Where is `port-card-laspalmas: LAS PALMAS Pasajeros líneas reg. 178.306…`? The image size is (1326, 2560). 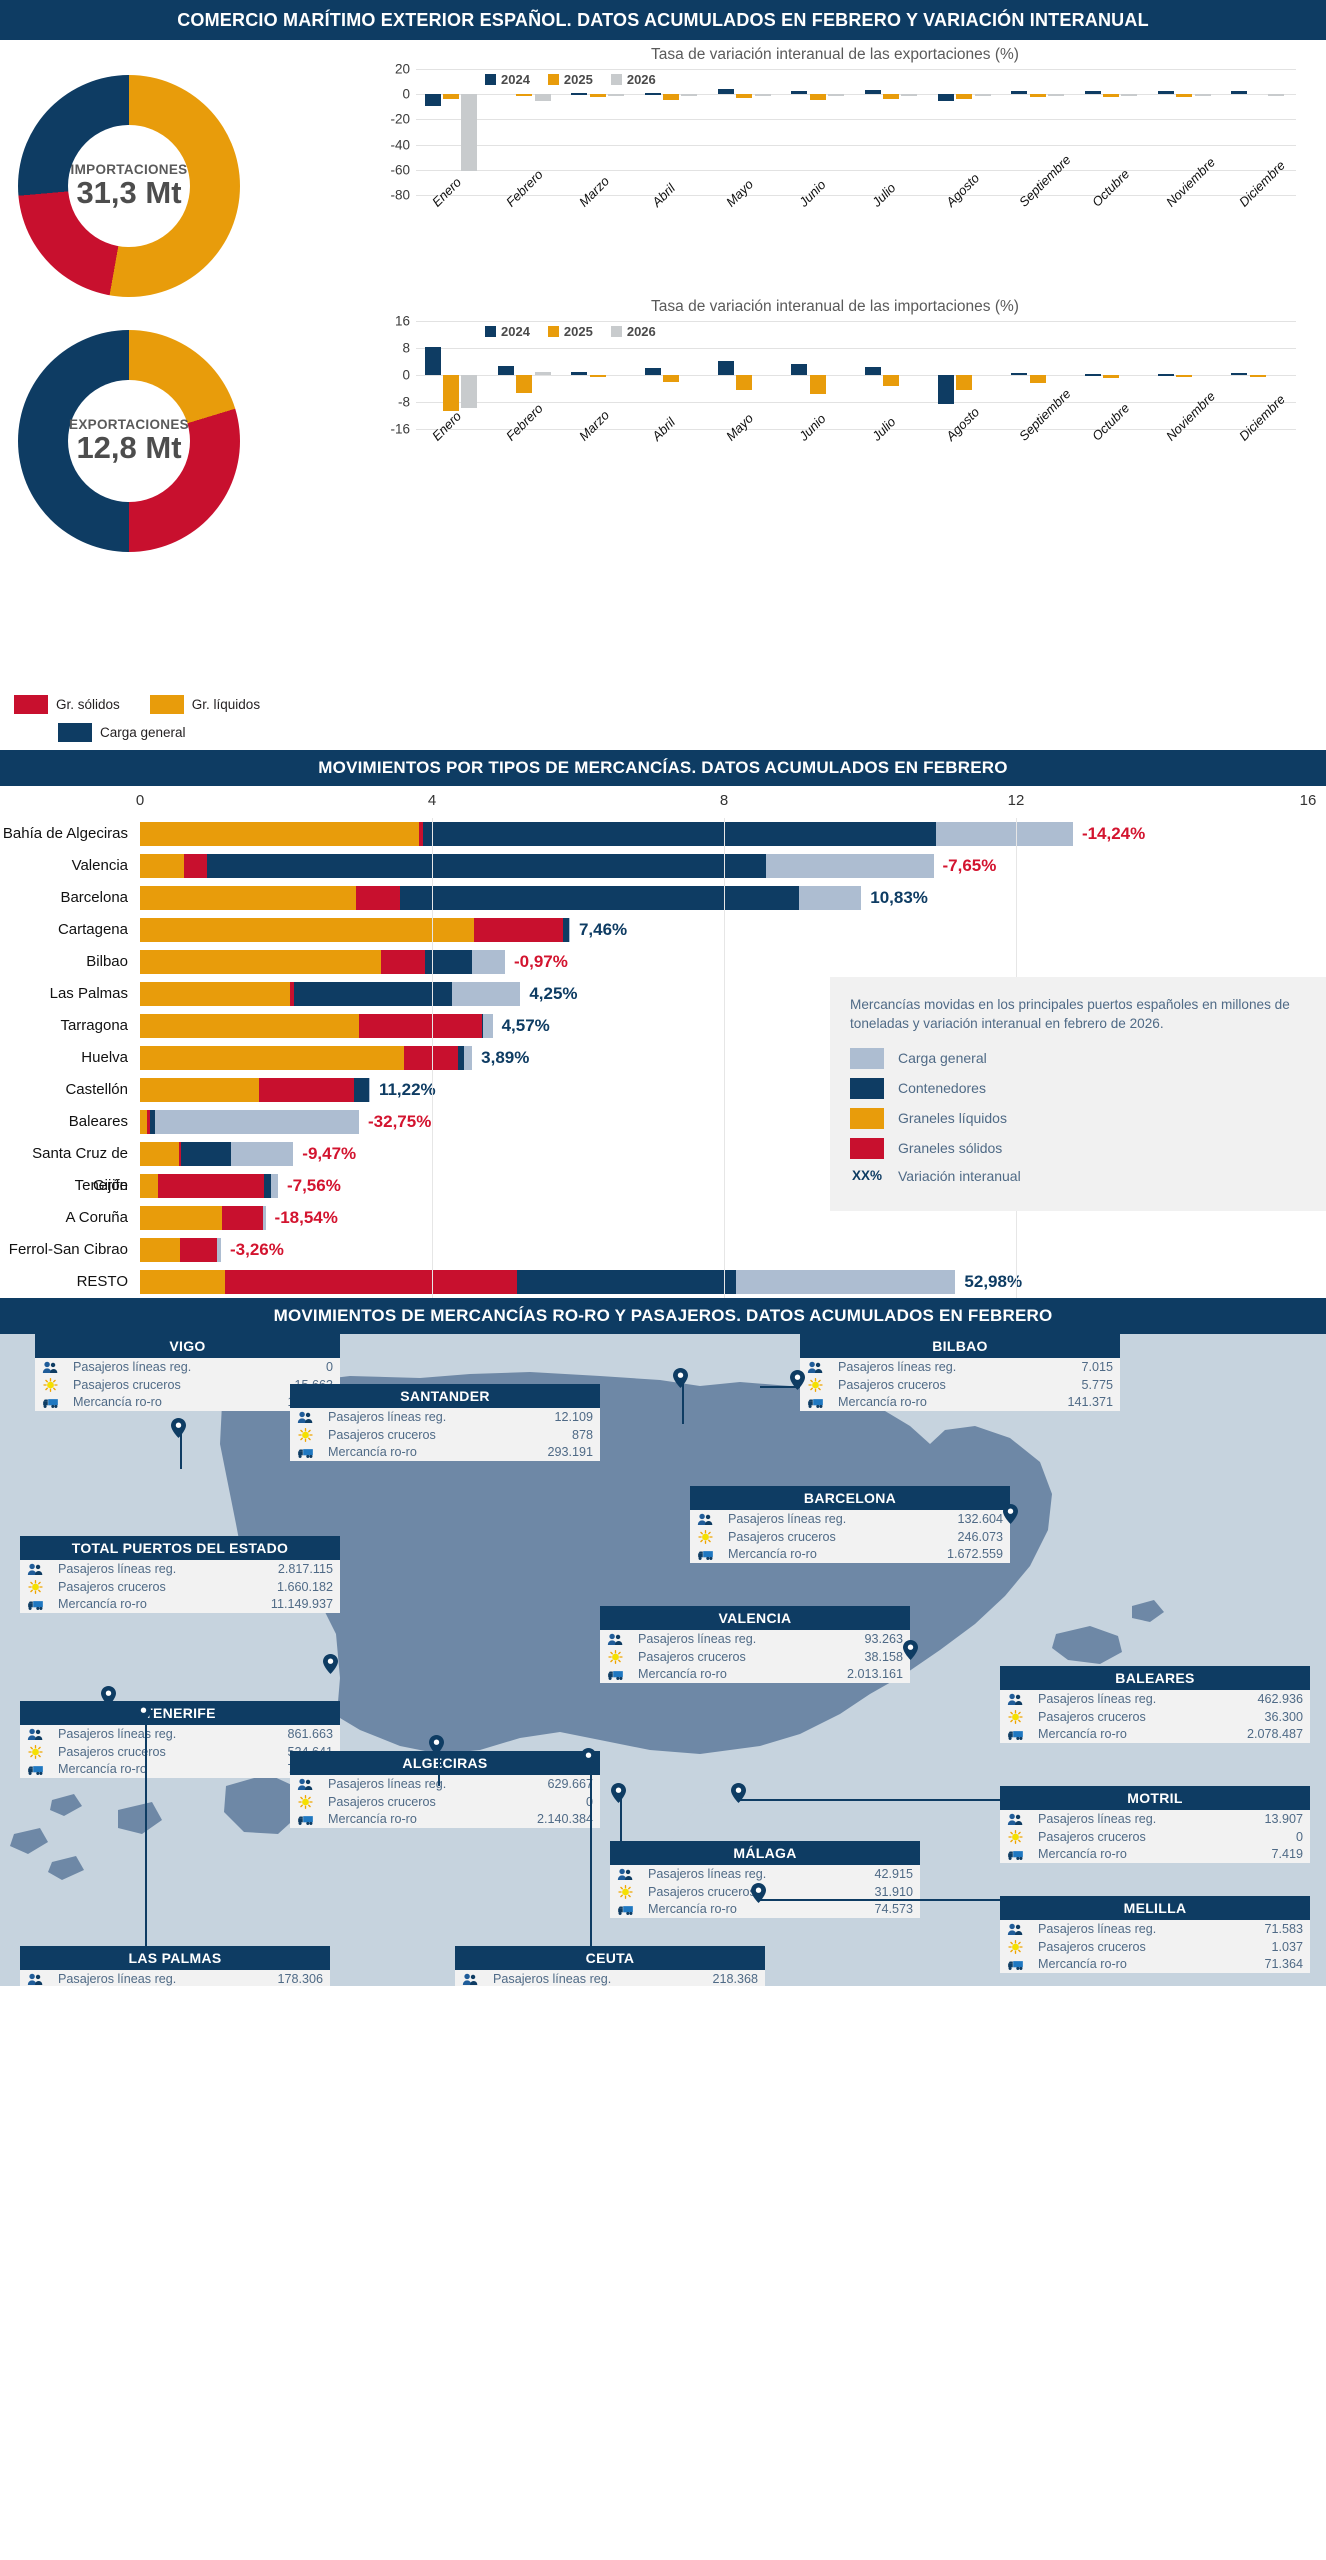
port-card-laspalmas: LAS PALMAS Pasajeros líneas reg. 178.306… is located at coordinates (175, 1966).